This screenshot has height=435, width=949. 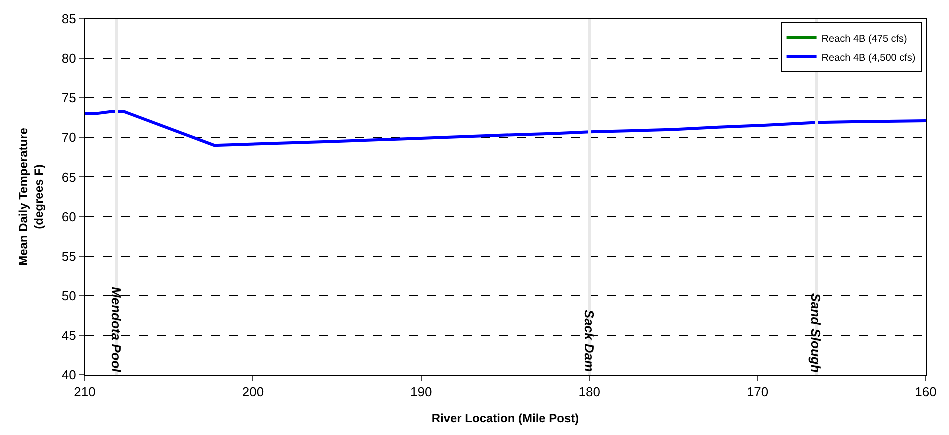 I want to click on y-tick-label: 80, so click(x=69, y=58).